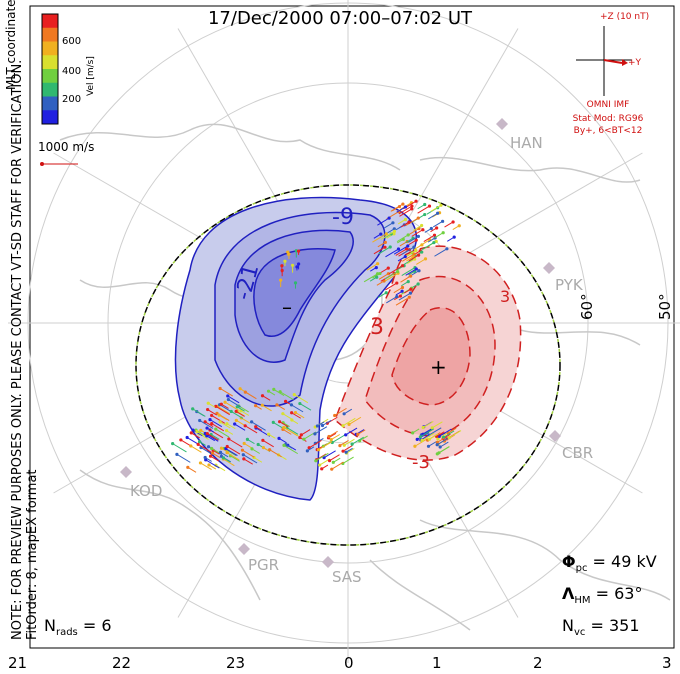 The width and height of the screenshot is (680, 674). Describe the element at coordinates (578, 453) in the screenshot. I see `station-cbr: CBR` at that location.